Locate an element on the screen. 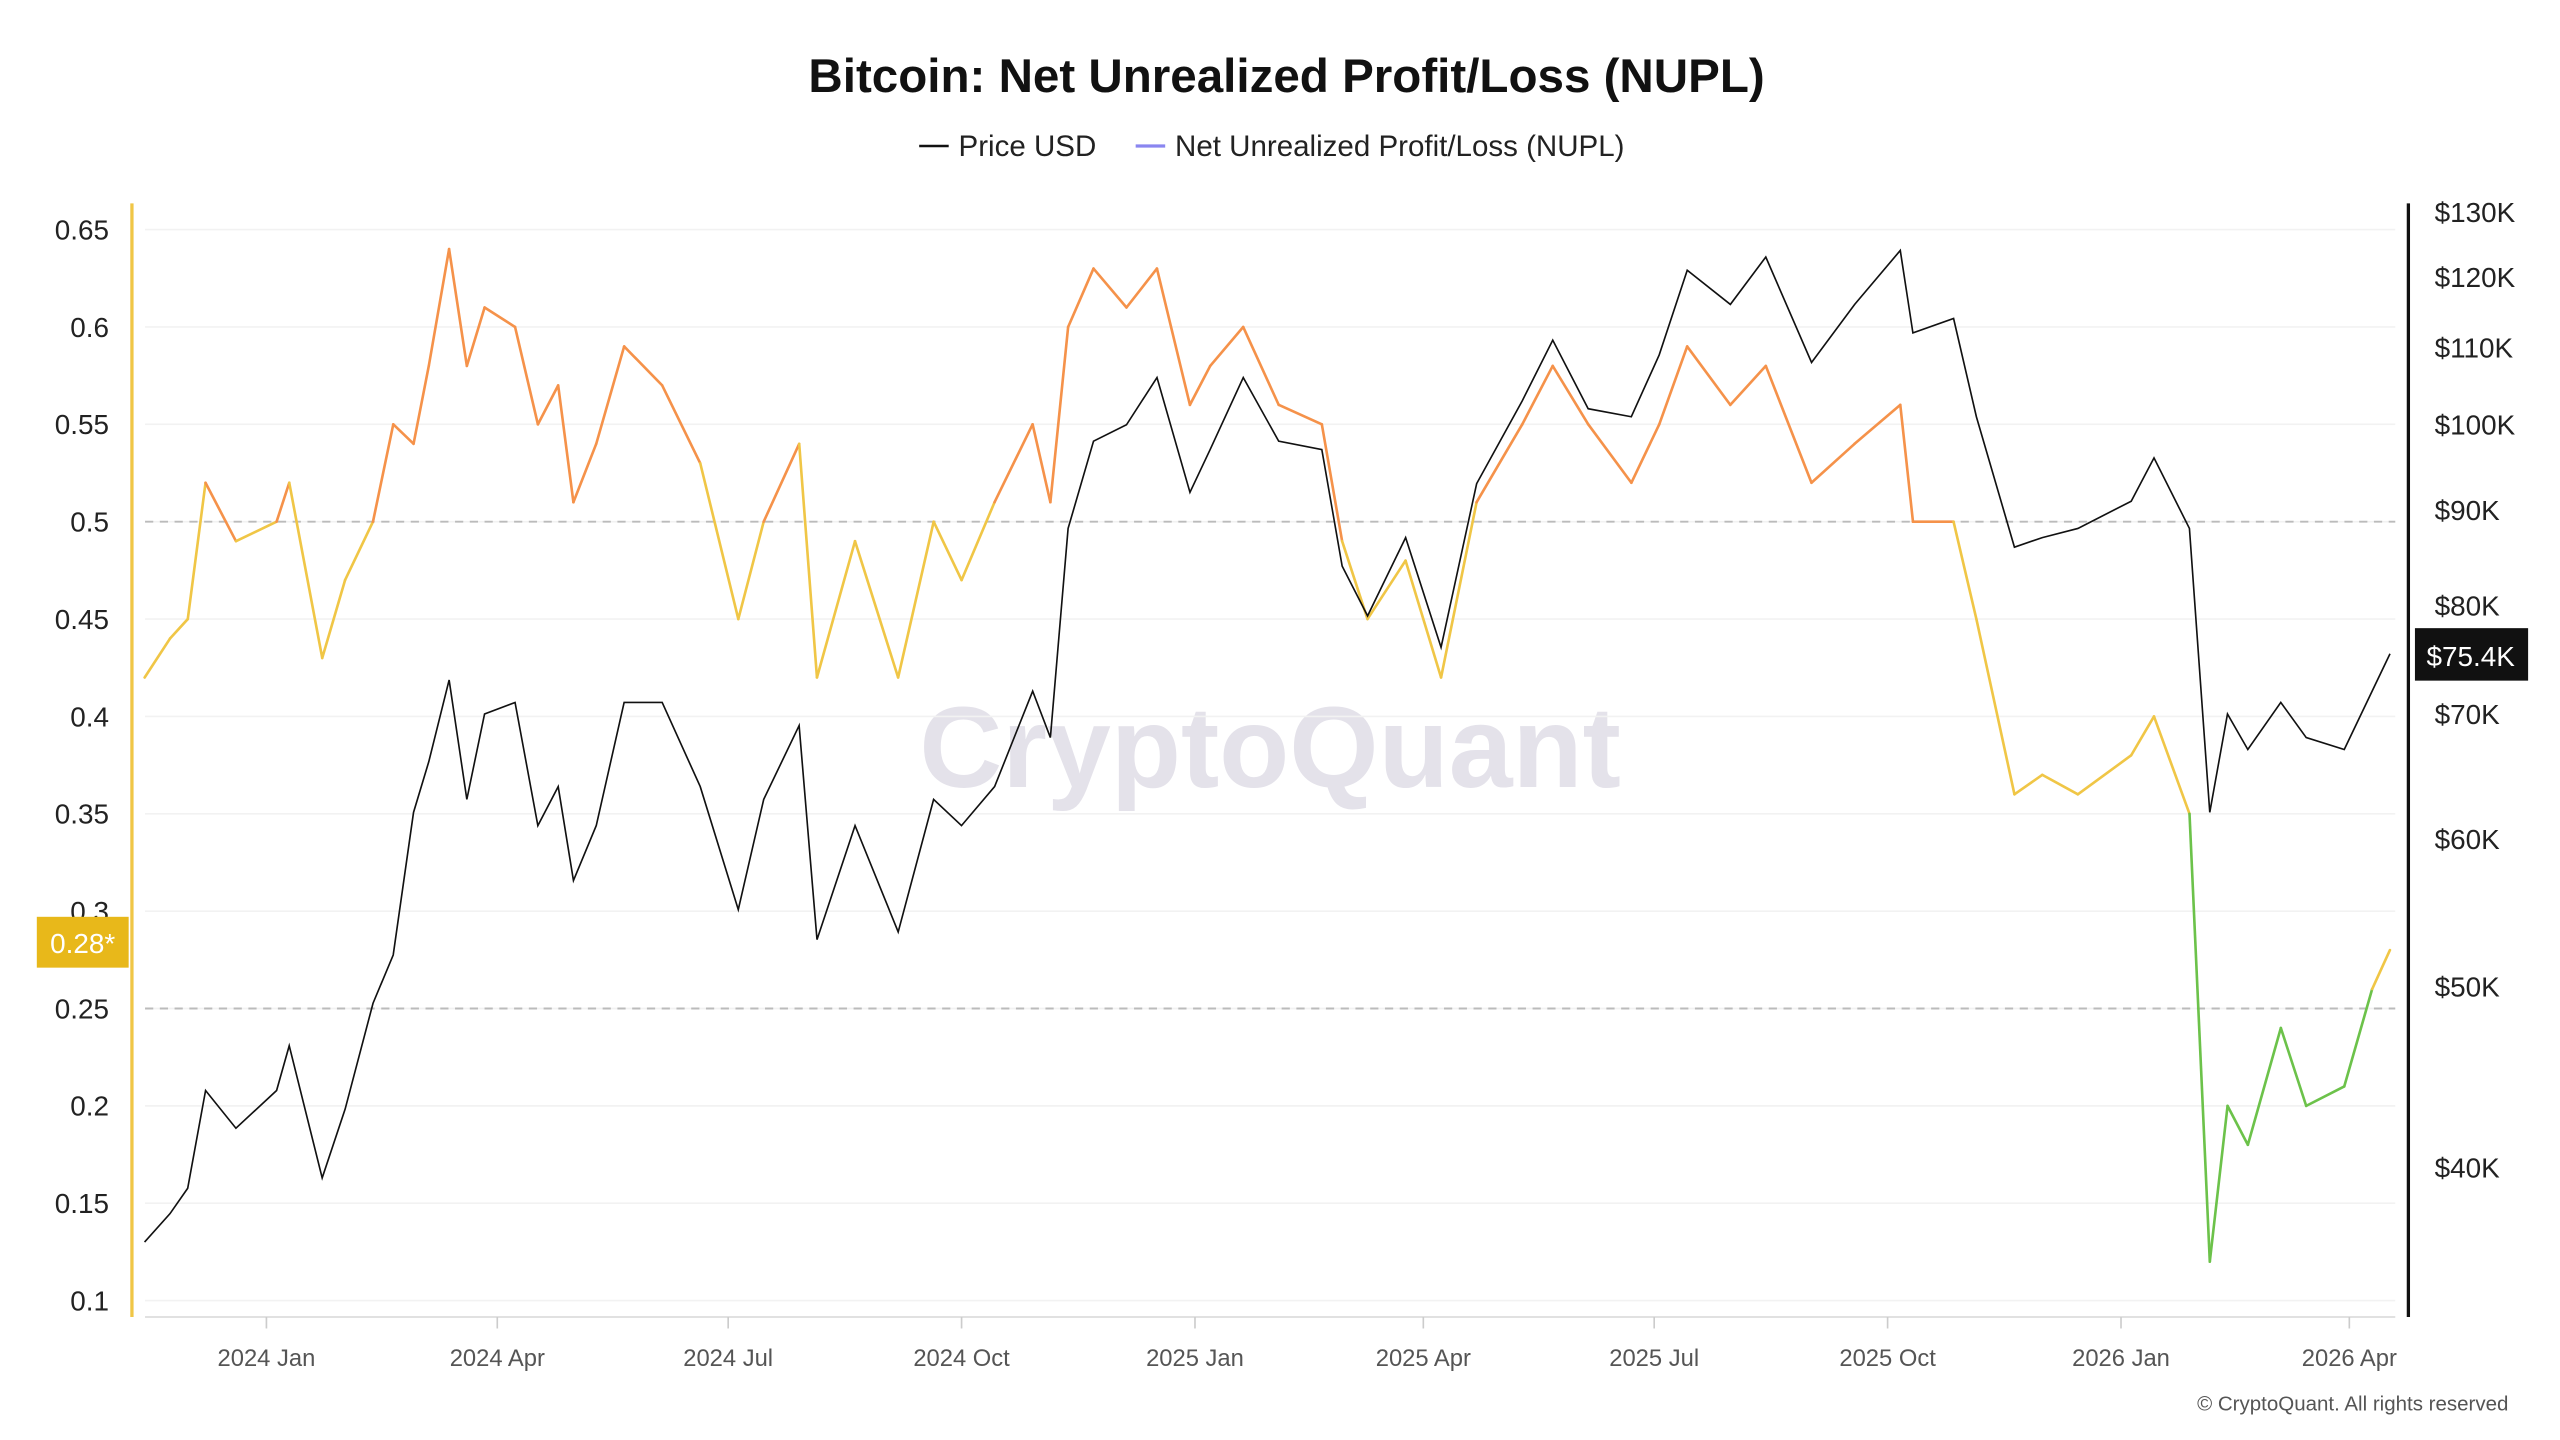 This screenshot has height=1440, width=2560. left-tick-label: 0.25 is located at coordinates (82, 1008).